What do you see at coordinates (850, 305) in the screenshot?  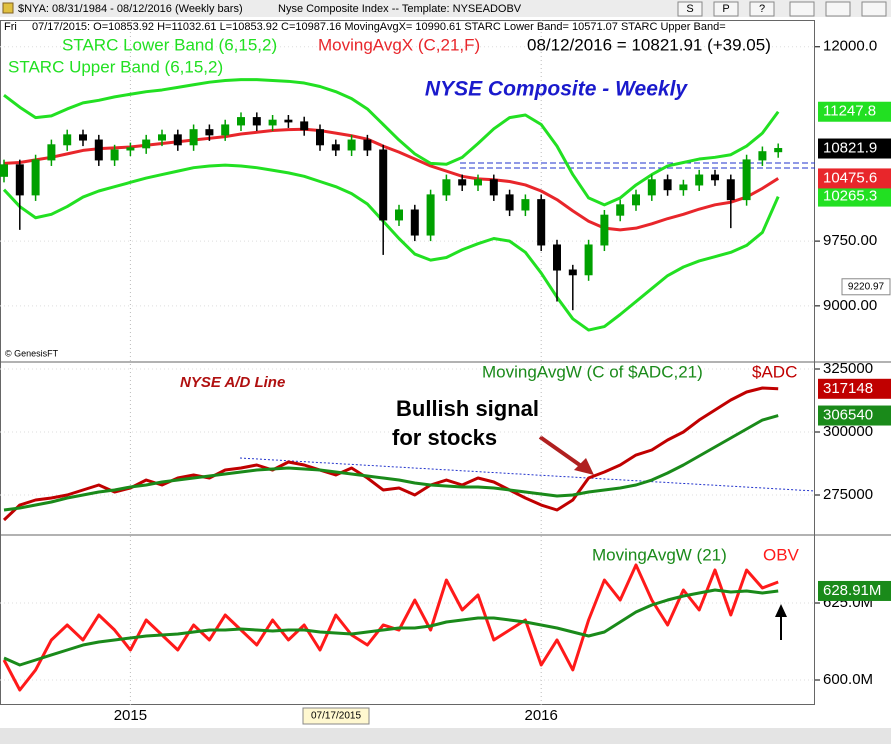 I see `y-tick-label: 9000.00` at bounding box center [850, 305].